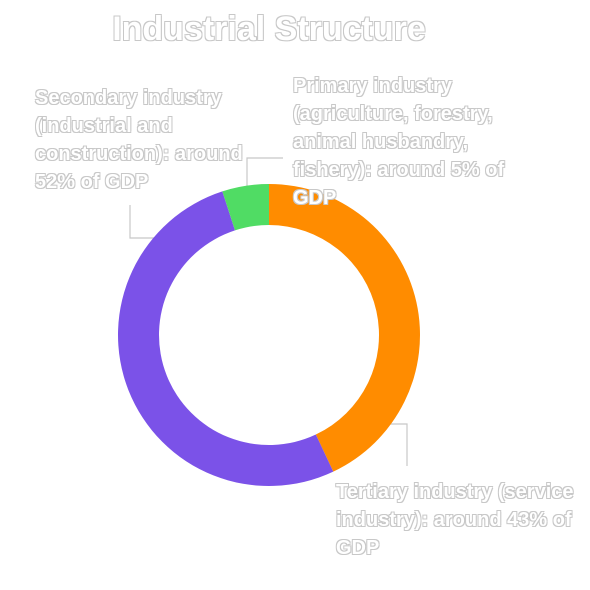 Image resolution: width=590 pixels, height=590 pixels. What do you see at coordinates (269, 29) in the screenshot?
I see `chart-title: Industrial Structure` at bounding box center [269, 29].